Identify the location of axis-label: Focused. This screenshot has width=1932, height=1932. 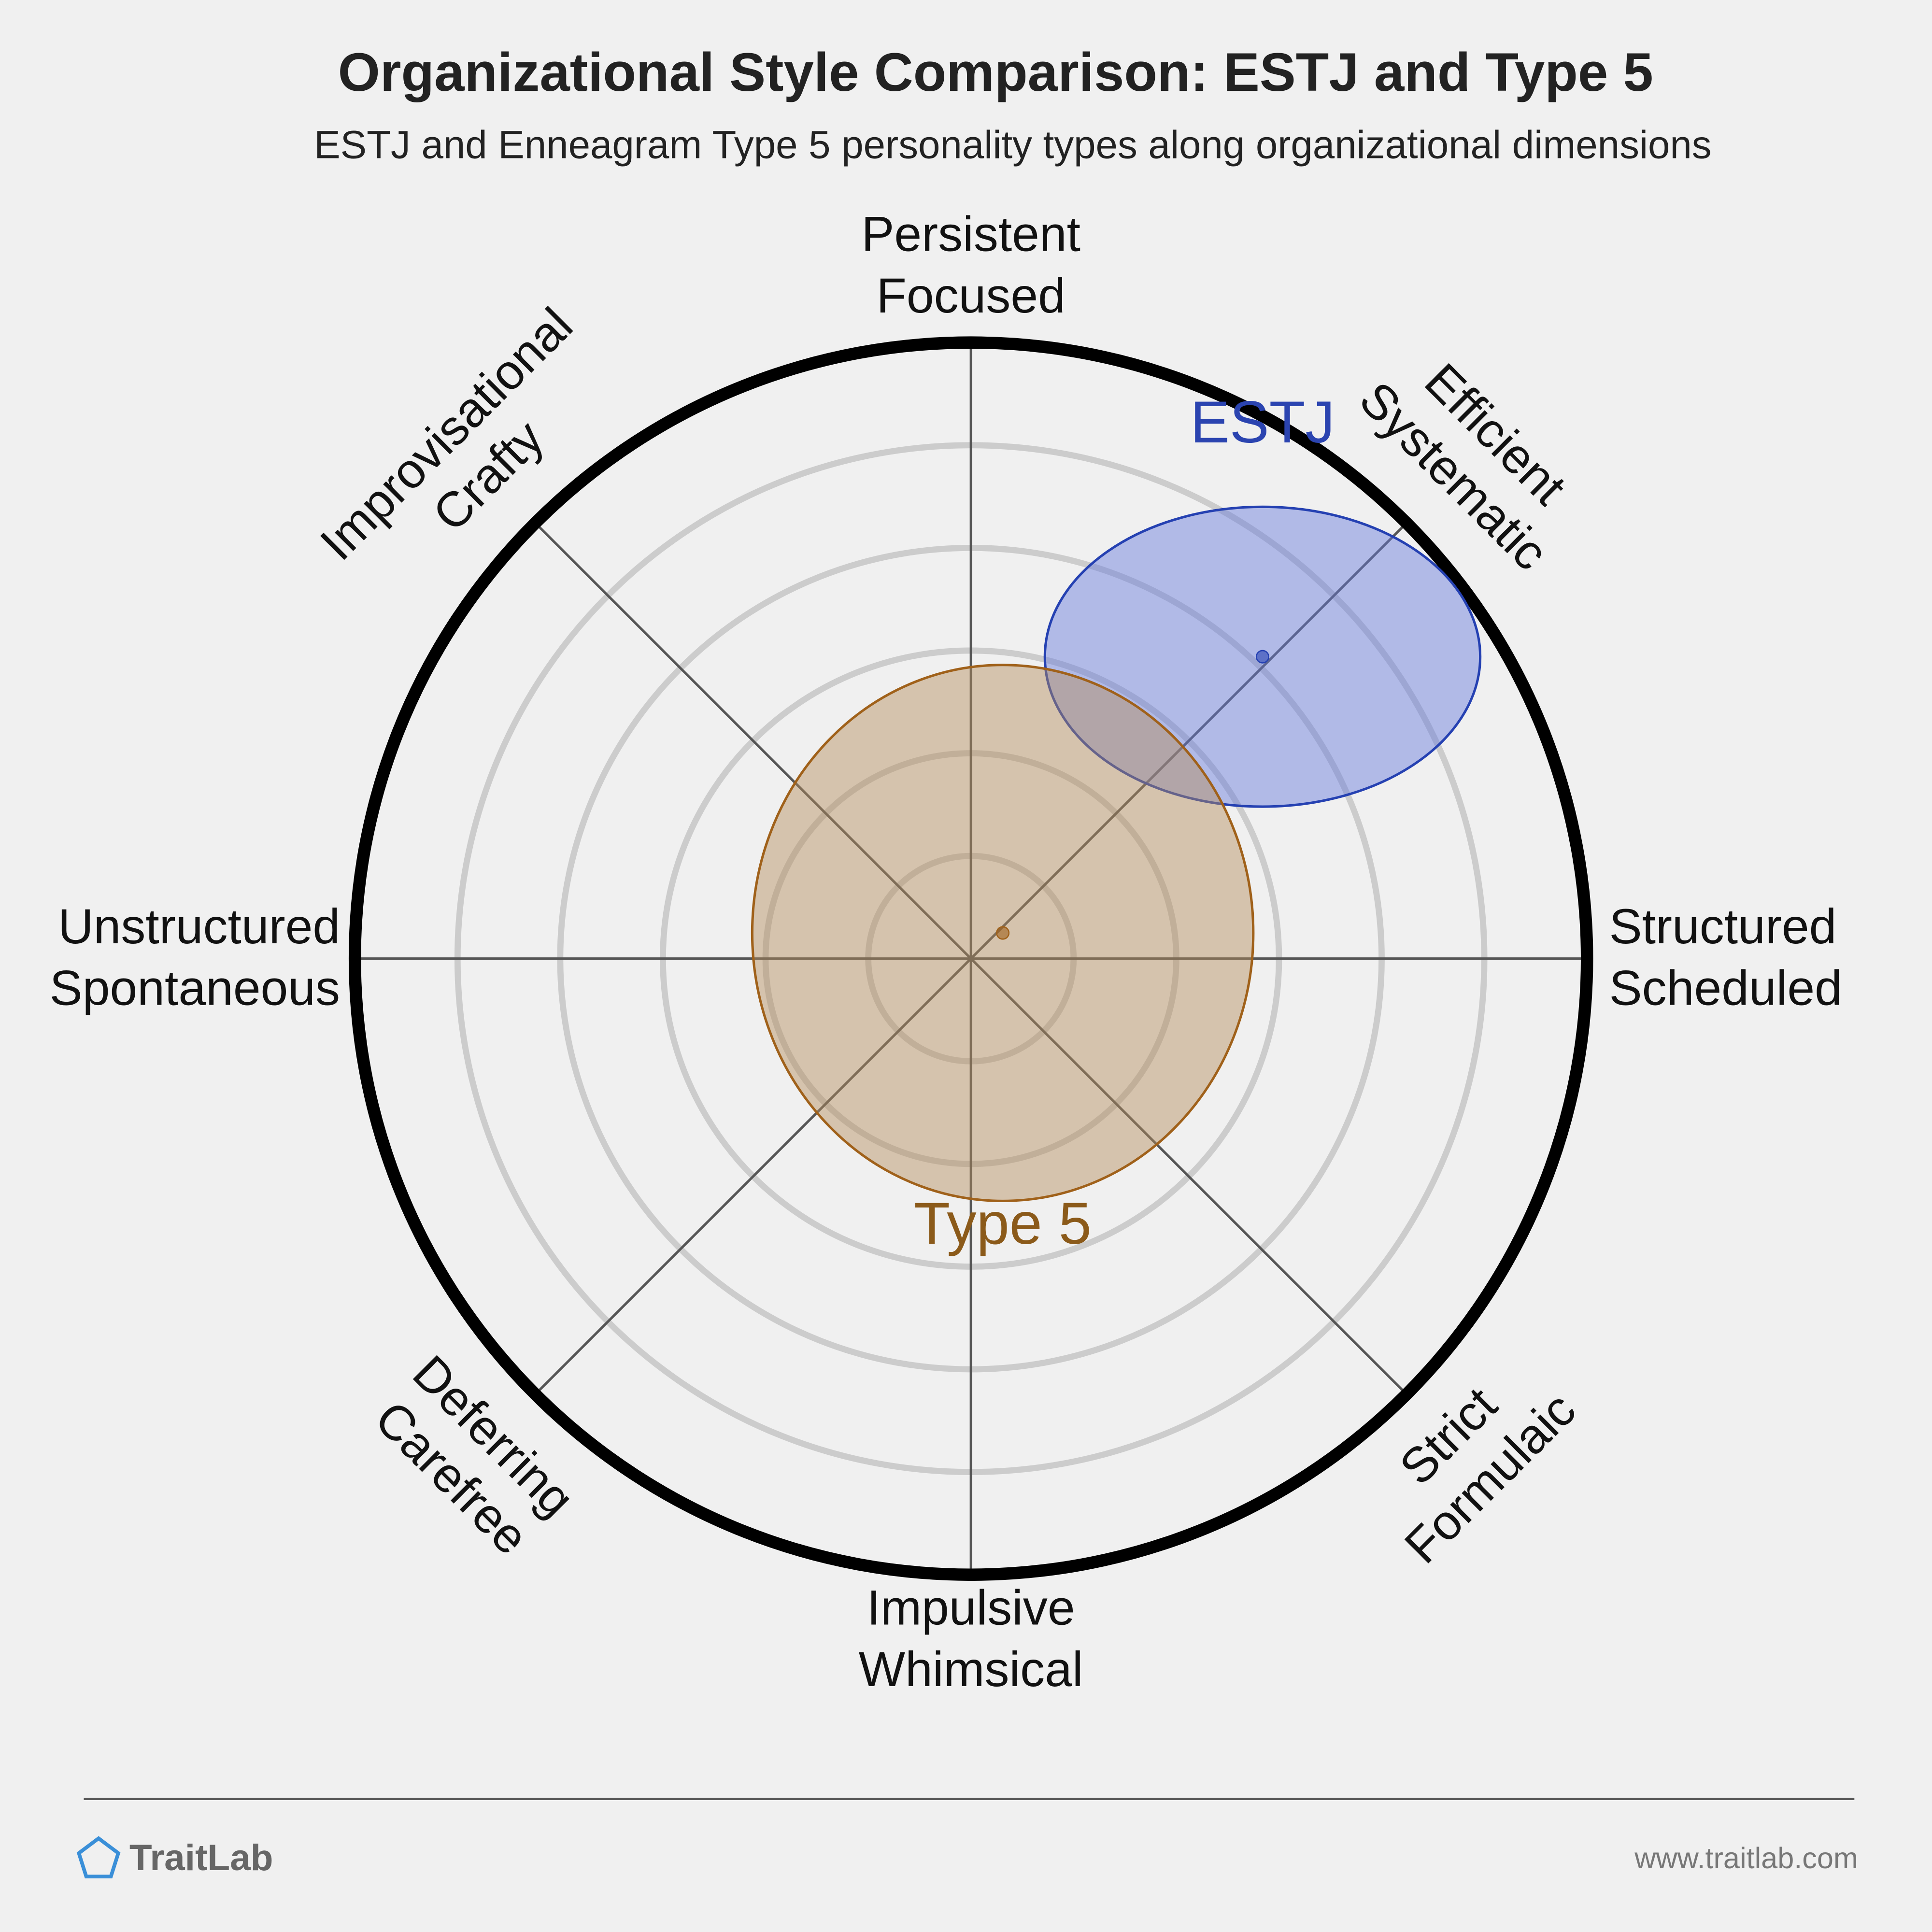
(971, 295).